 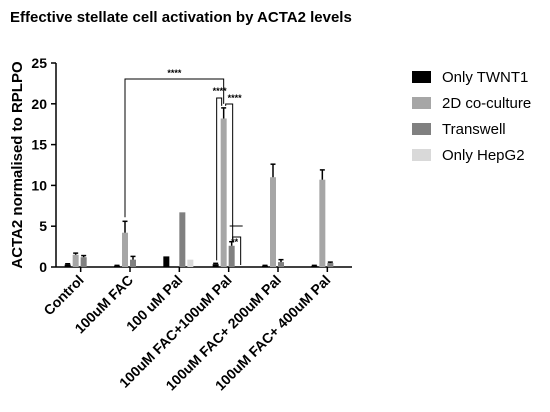 What do you see at coordinates (17, 165) in the screenshot?
I see `y-axis-label: ACTA2 normalised to RPLPO` at bounding box center [17, 165].